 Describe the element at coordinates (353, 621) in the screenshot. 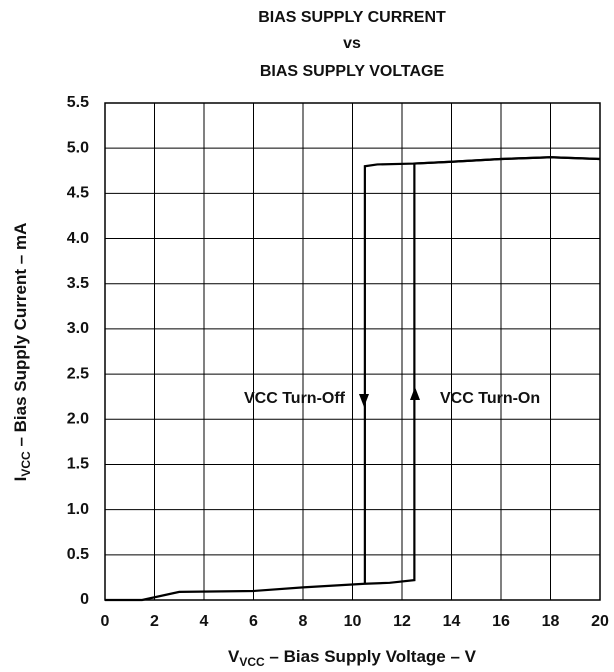

I see `x-tick-label: 10` at that location.